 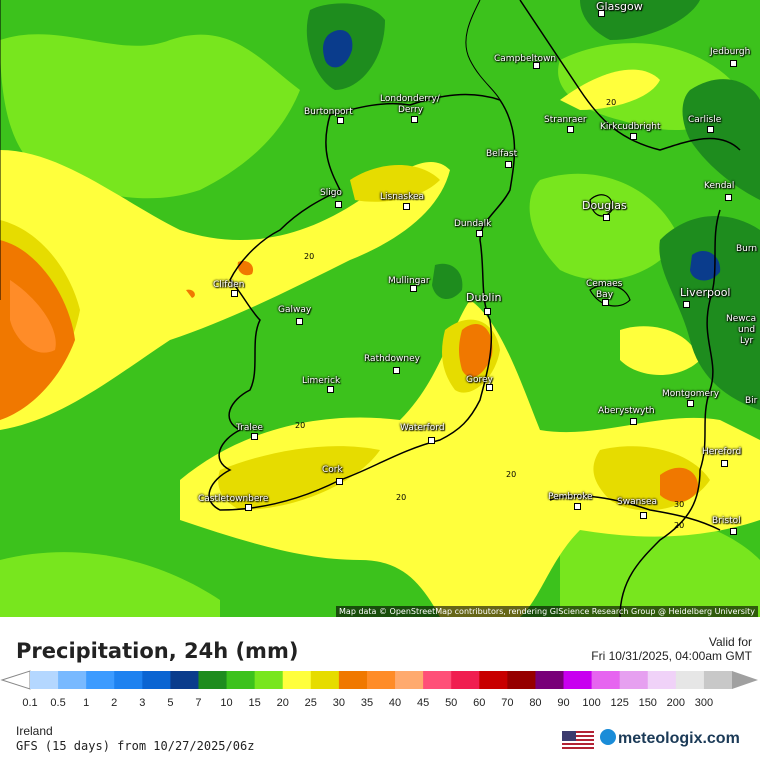 I want to click on city-label: Mullingar, so click(x=409, y=281).